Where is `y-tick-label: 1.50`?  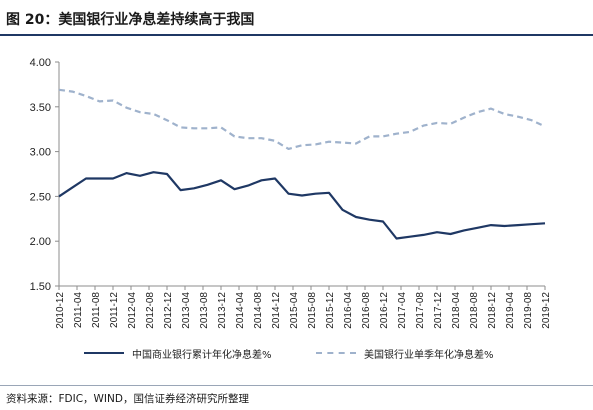
y-tick-label: 1.50 is located at coordinates (40, 287).